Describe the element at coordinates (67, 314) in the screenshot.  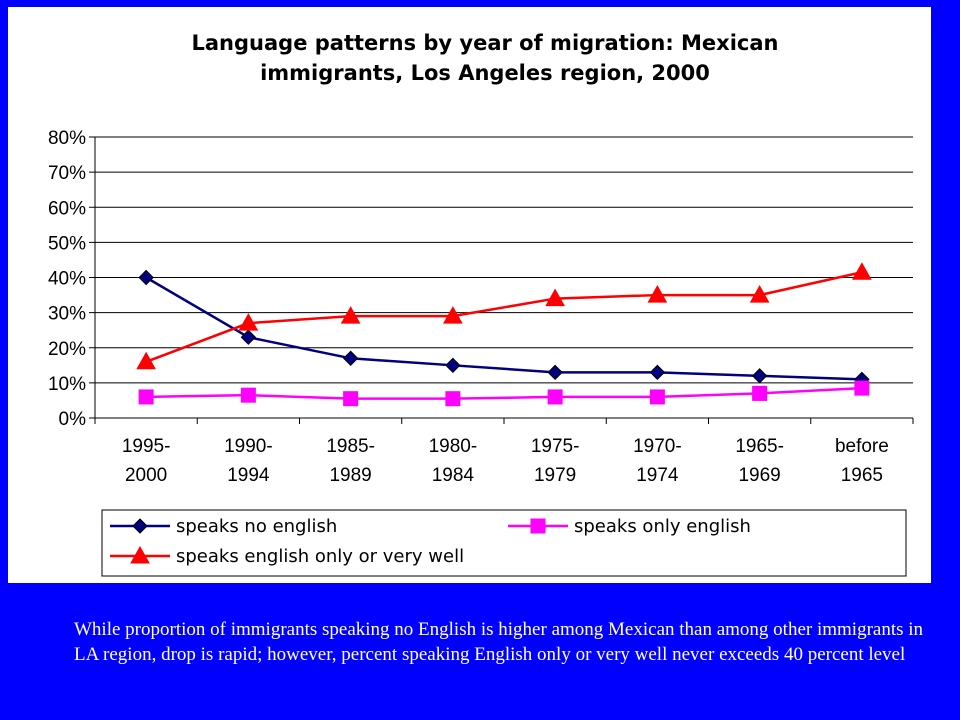
I see `y-tick-label: 30%` at that location.